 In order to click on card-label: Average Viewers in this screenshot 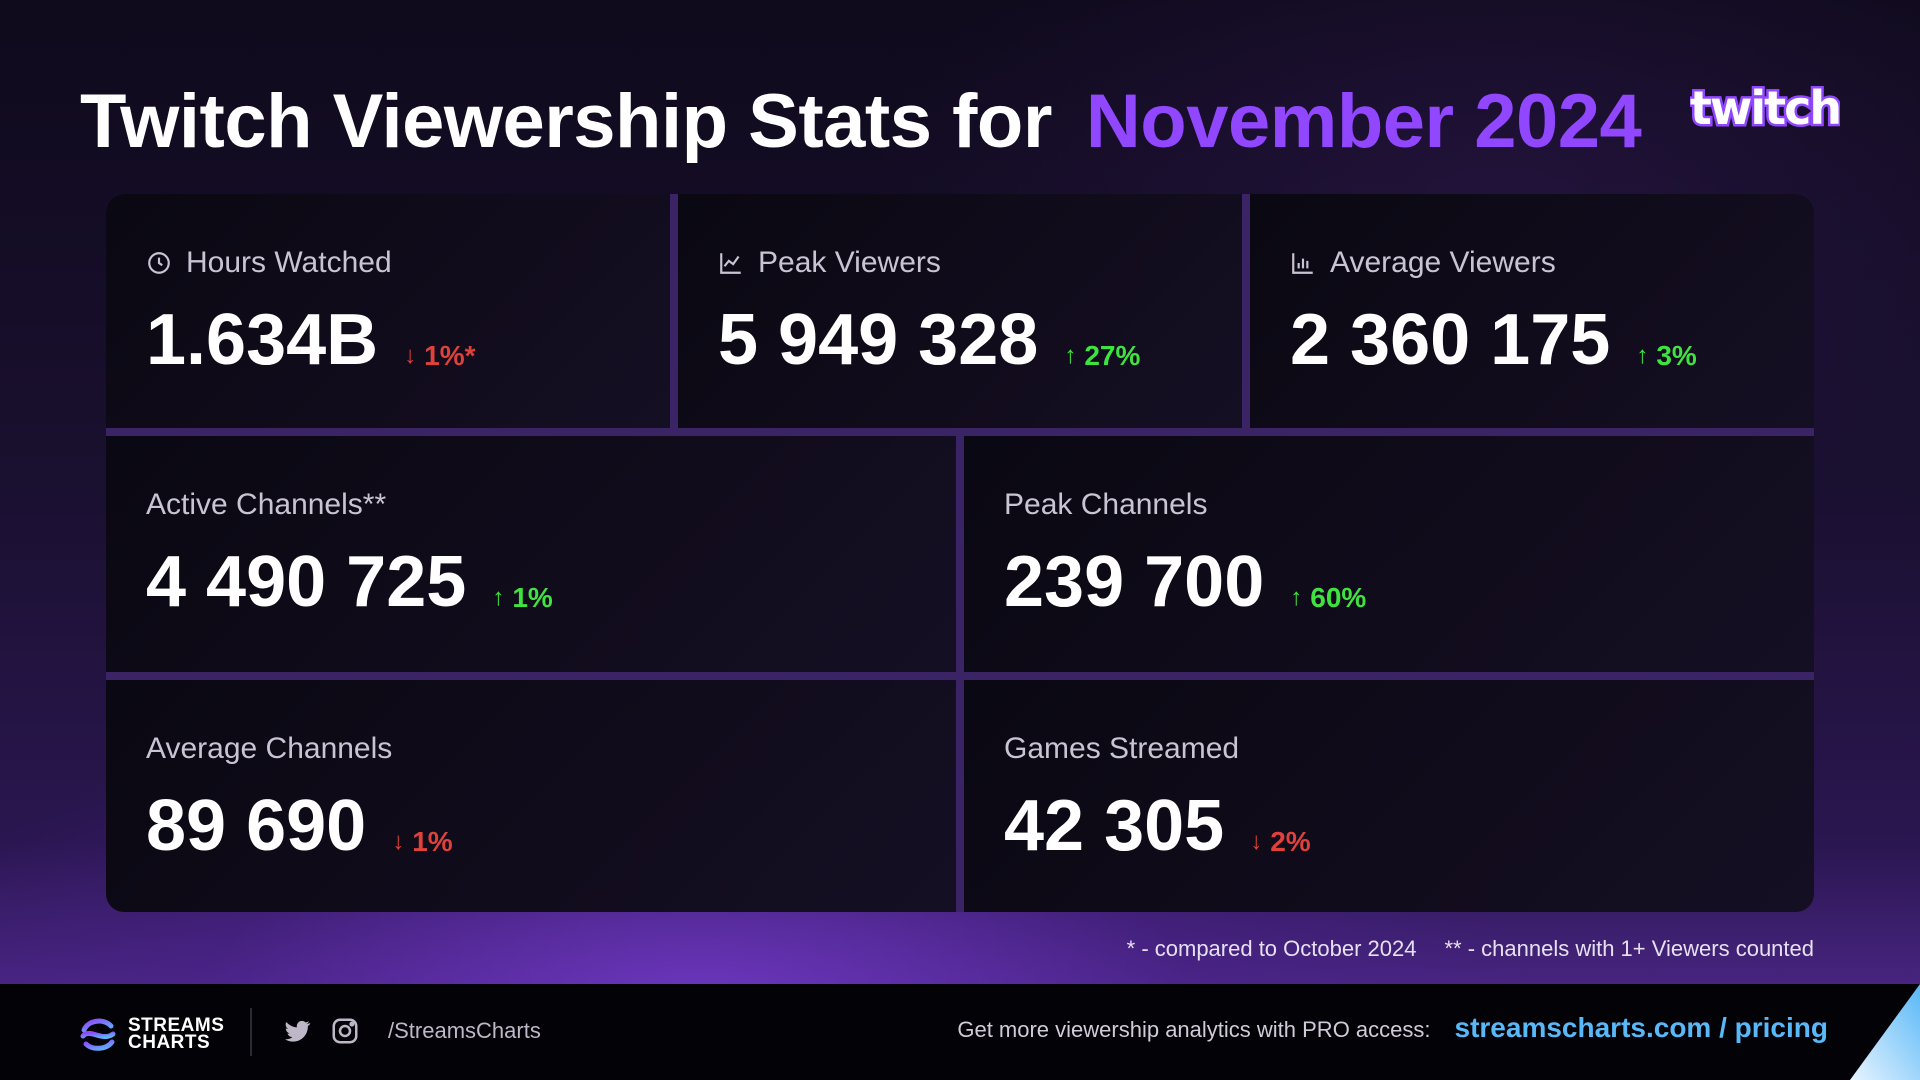, I will do `click(1423, 263)`.